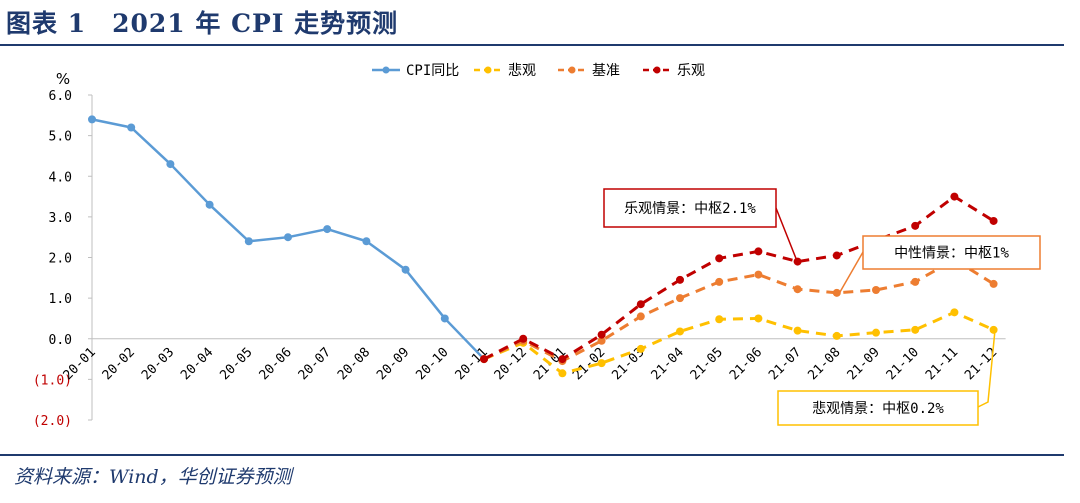 The width and height of the screenshot is (1080, 503). What do you see at coordinates (707, 364) in the screenshot?
I see `x-tick-label: 21-05` at bounding box center [707, 364].